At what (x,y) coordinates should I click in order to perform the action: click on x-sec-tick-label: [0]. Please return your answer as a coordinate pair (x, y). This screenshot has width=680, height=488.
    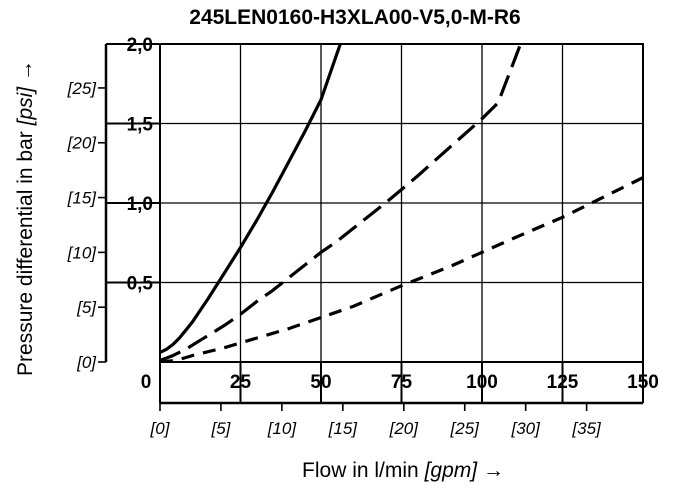
    Looking at the image, I should click on (160, 428).